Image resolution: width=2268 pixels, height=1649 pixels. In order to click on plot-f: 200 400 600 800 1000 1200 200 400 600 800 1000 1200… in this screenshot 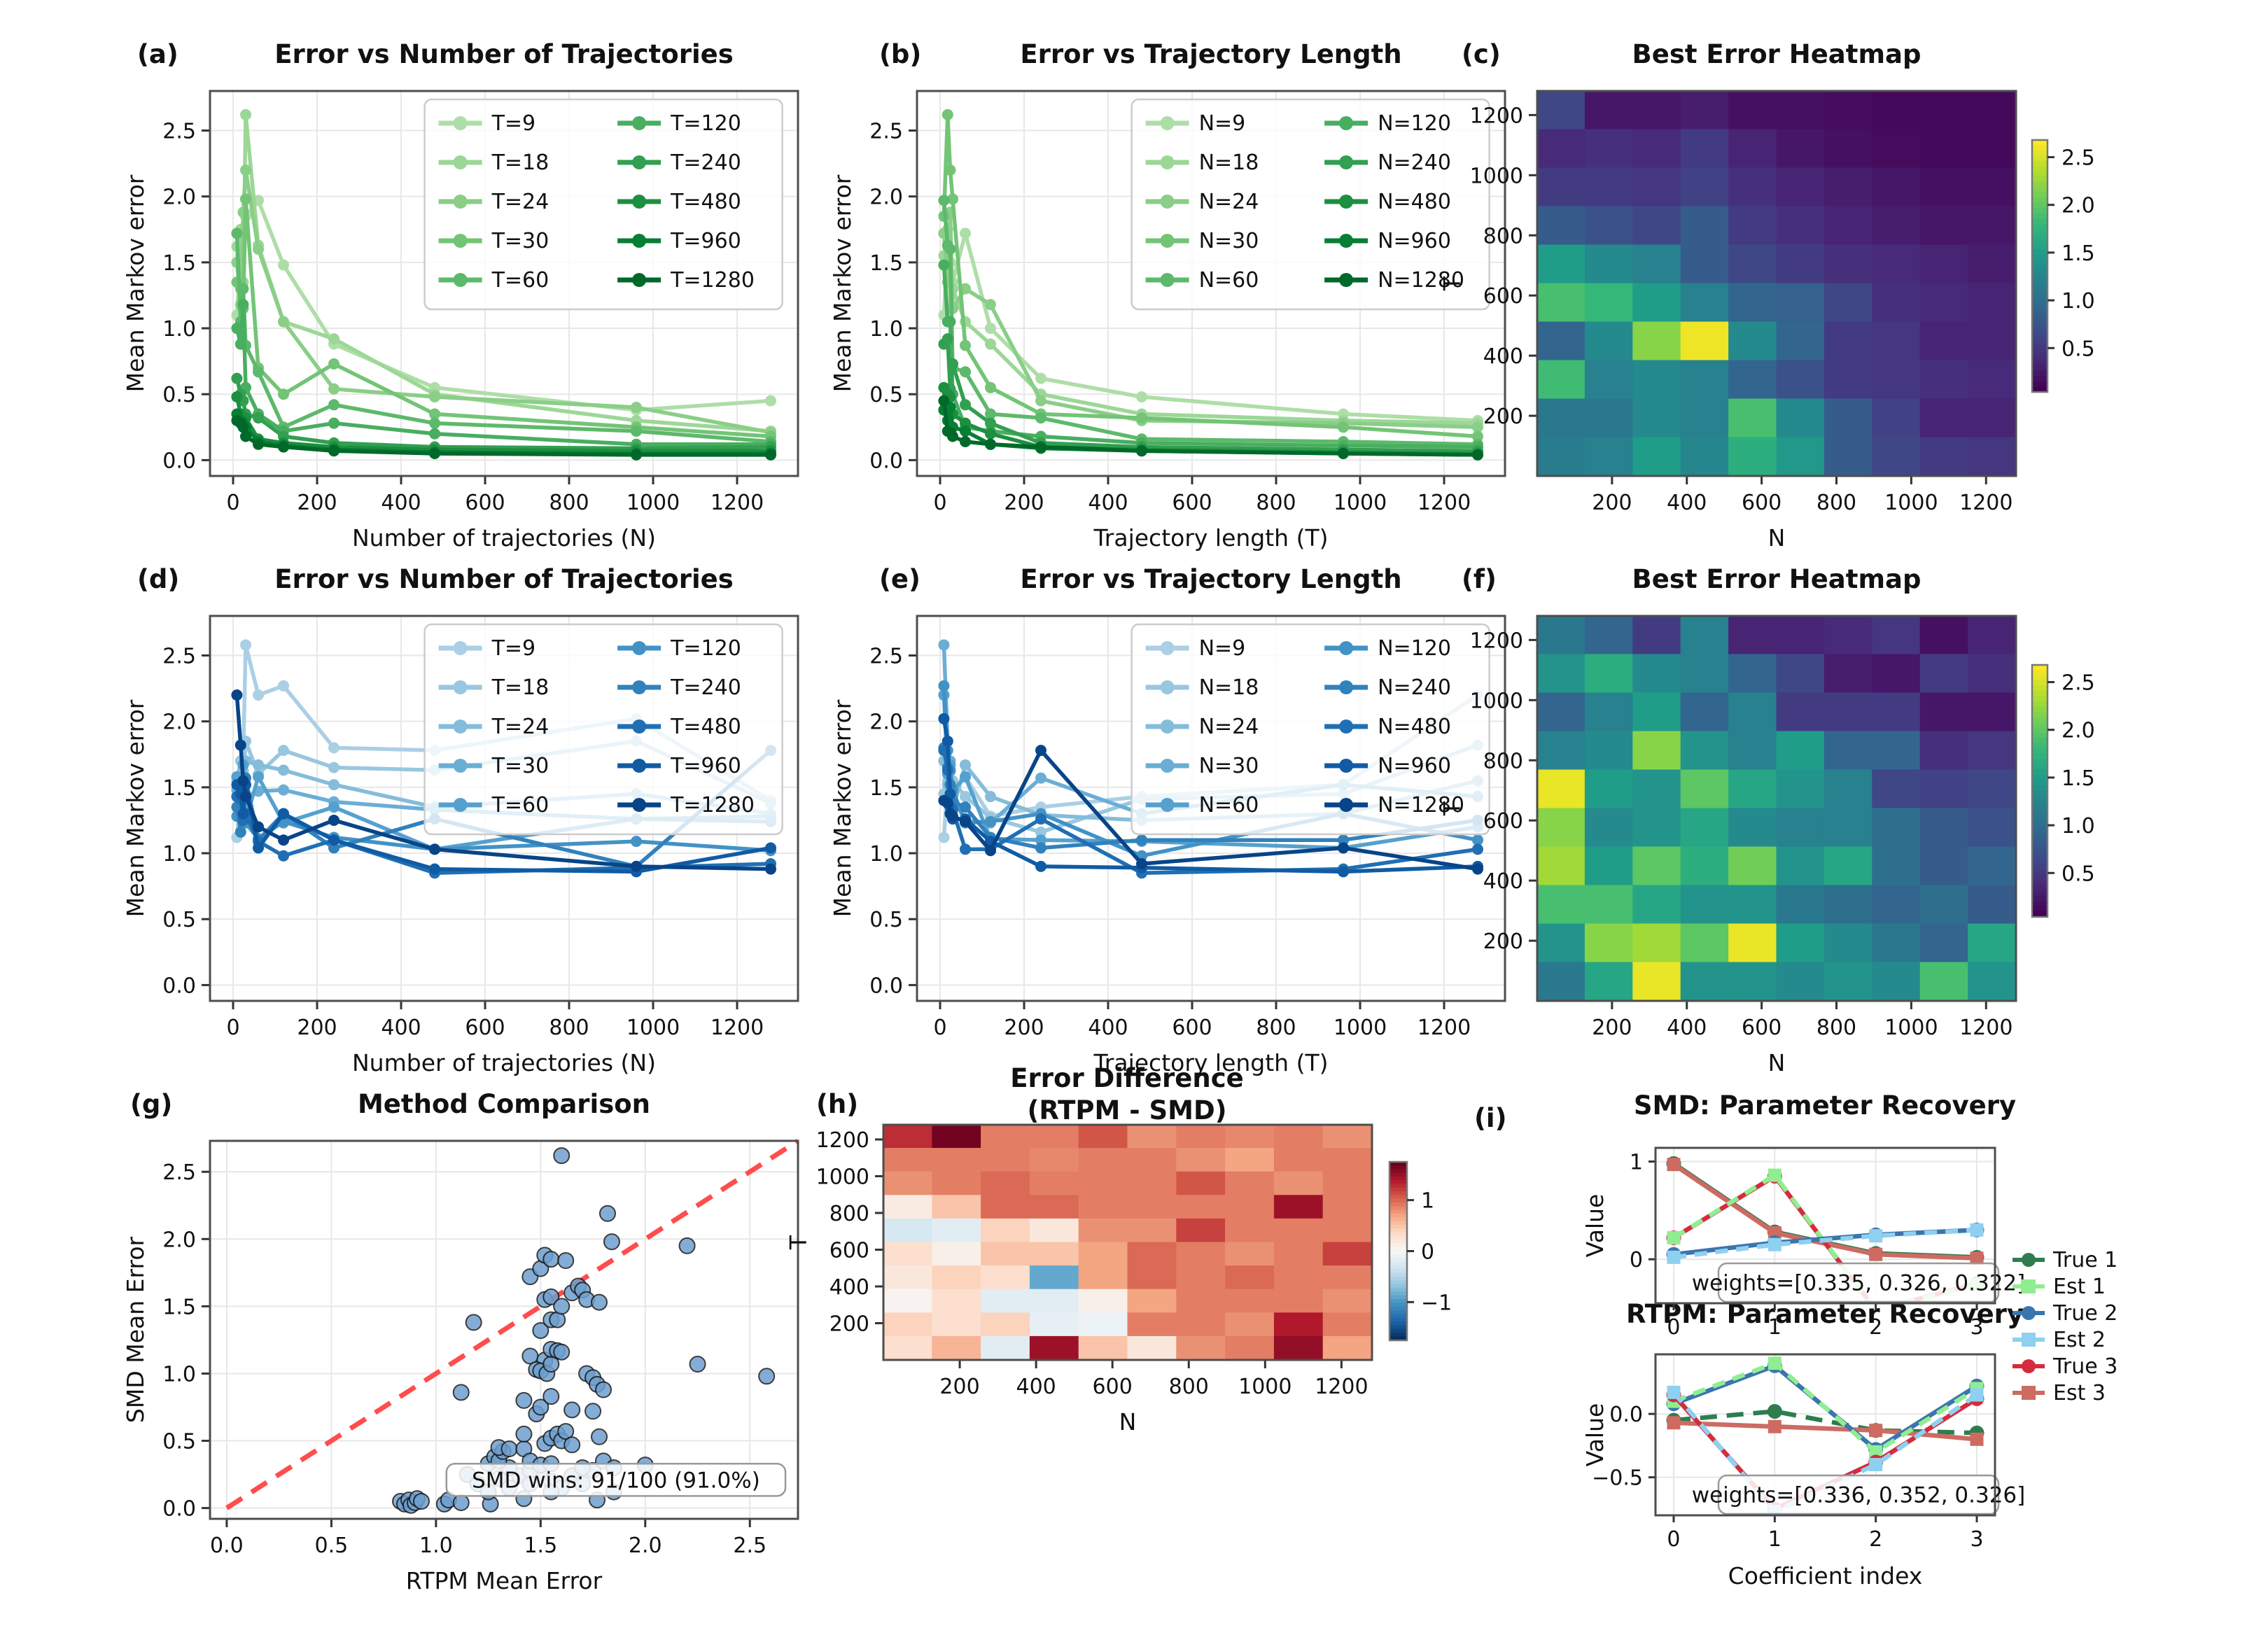, I will do `click(1766, 846)`.